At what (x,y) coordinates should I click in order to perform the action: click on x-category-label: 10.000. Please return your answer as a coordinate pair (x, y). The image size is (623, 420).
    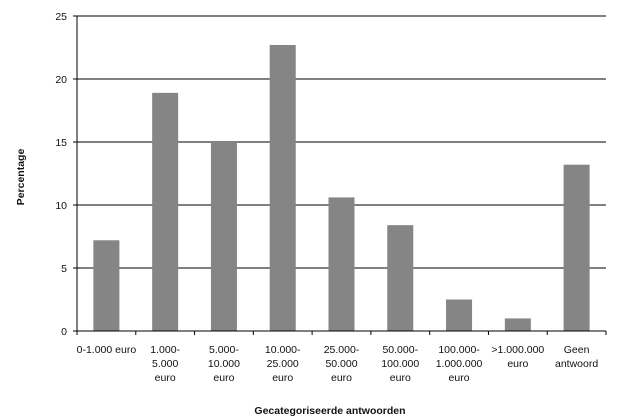
    Looking at the image, I should click on (224, 364).